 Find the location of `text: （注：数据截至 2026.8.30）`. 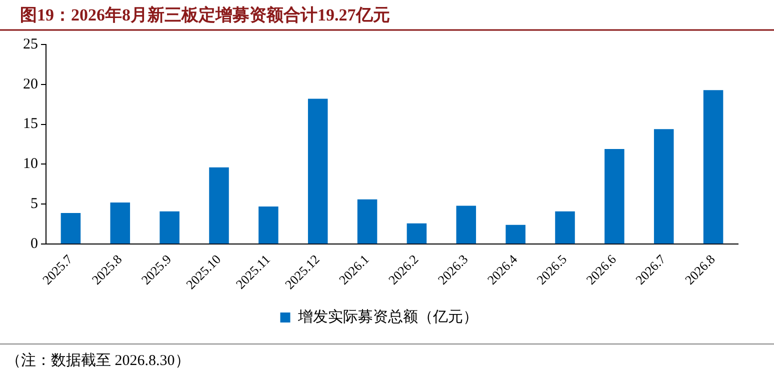

text: （注：数据截至 2026.8.30） is located at coordinates (98, 360).